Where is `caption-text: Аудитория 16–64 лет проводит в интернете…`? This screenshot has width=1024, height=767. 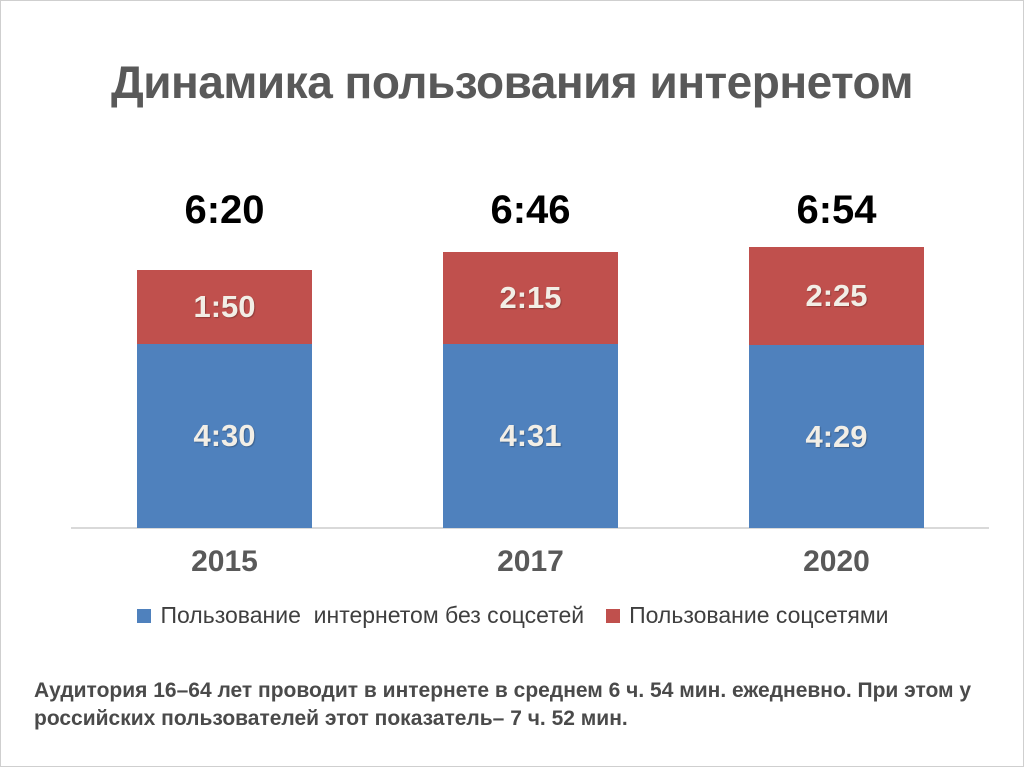
caption-text: Аудитория 16–64 лет проводит в интернете… is located at coordinates (521, 705).